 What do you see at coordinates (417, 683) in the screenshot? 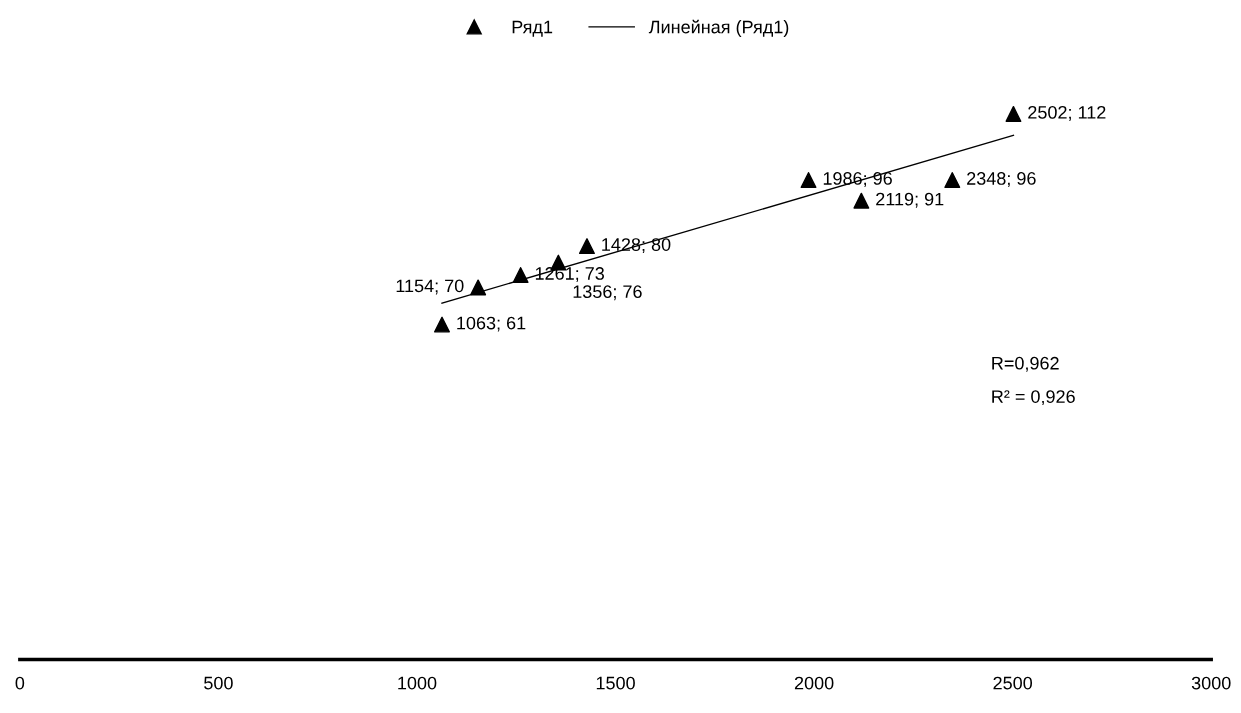
I see `x-tick-label: 1000` at bounding box center [417, 683].